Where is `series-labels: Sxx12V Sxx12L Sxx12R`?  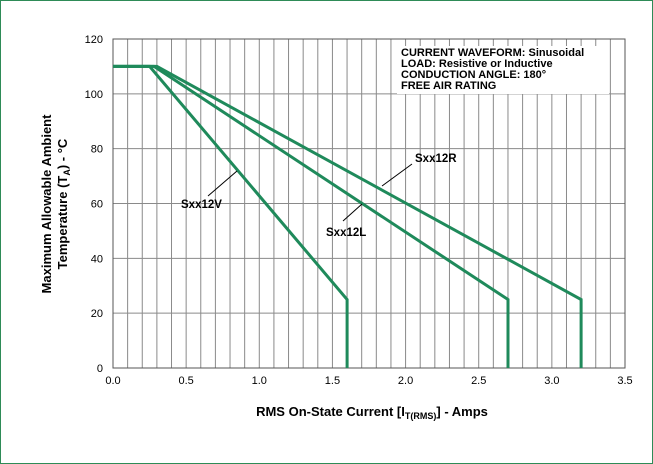 series-labels: Sxx12V Sxx12L Sxx12R is located at coordinates (319, 196).